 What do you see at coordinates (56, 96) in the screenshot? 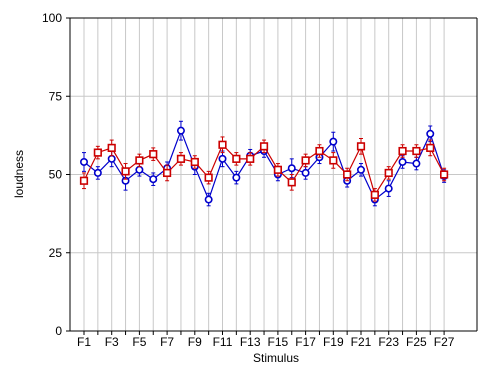
I see `y-tick-label: 75` at bounding box center [56, 96].